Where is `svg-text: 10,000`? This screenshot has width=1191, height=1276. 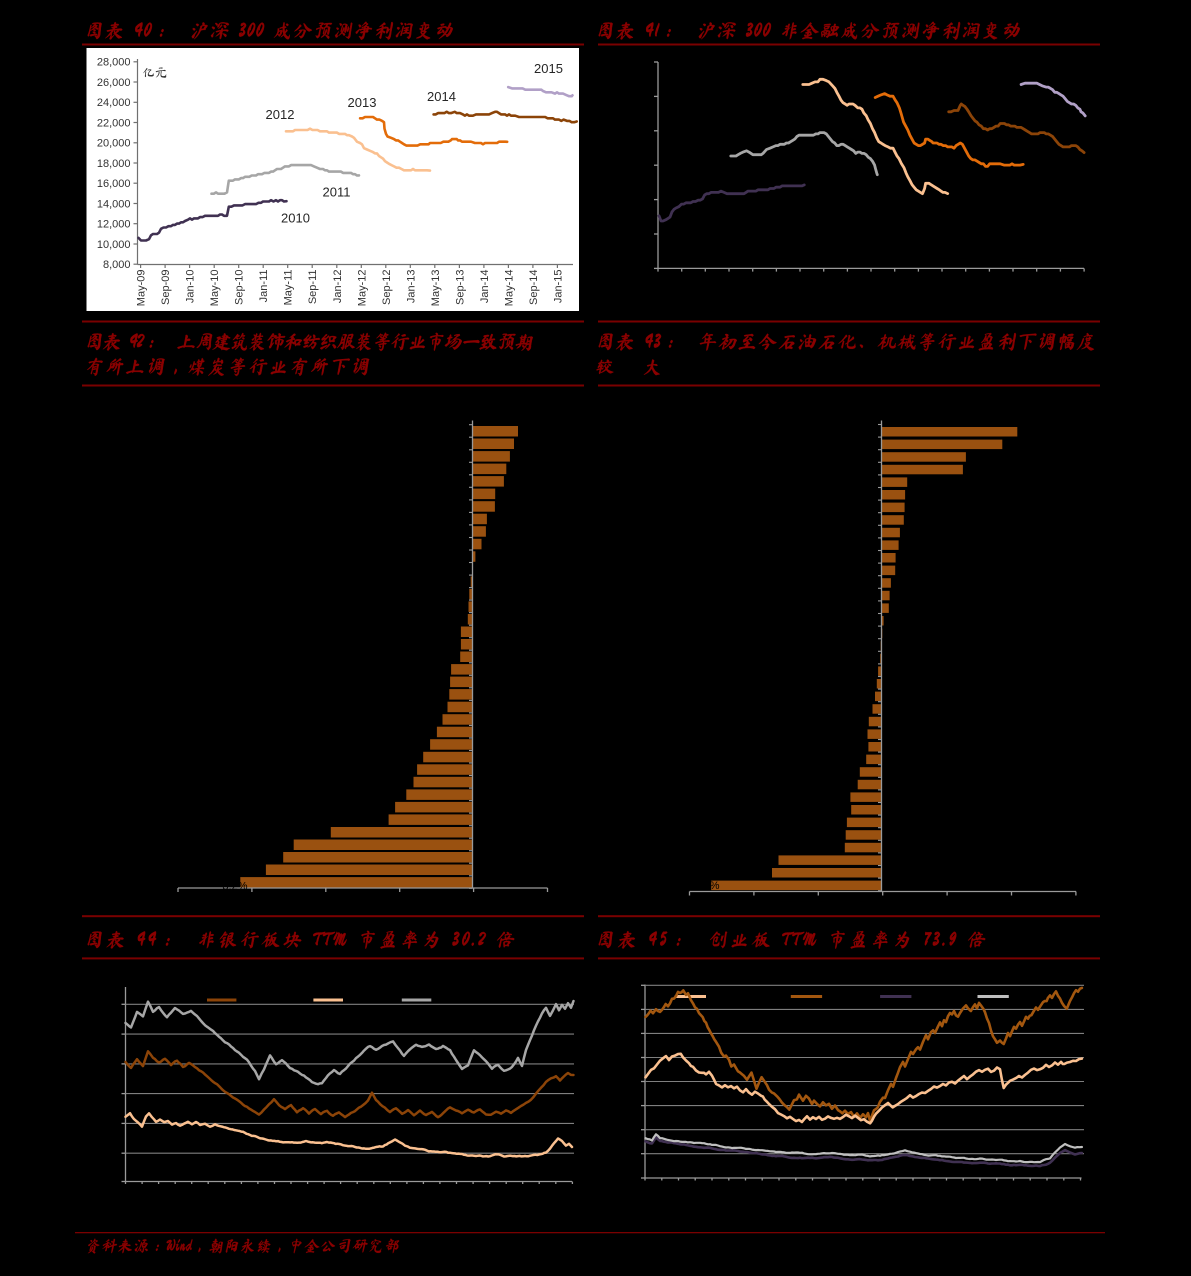 svg-text: 10,000 is located at coordinates (114, 245).